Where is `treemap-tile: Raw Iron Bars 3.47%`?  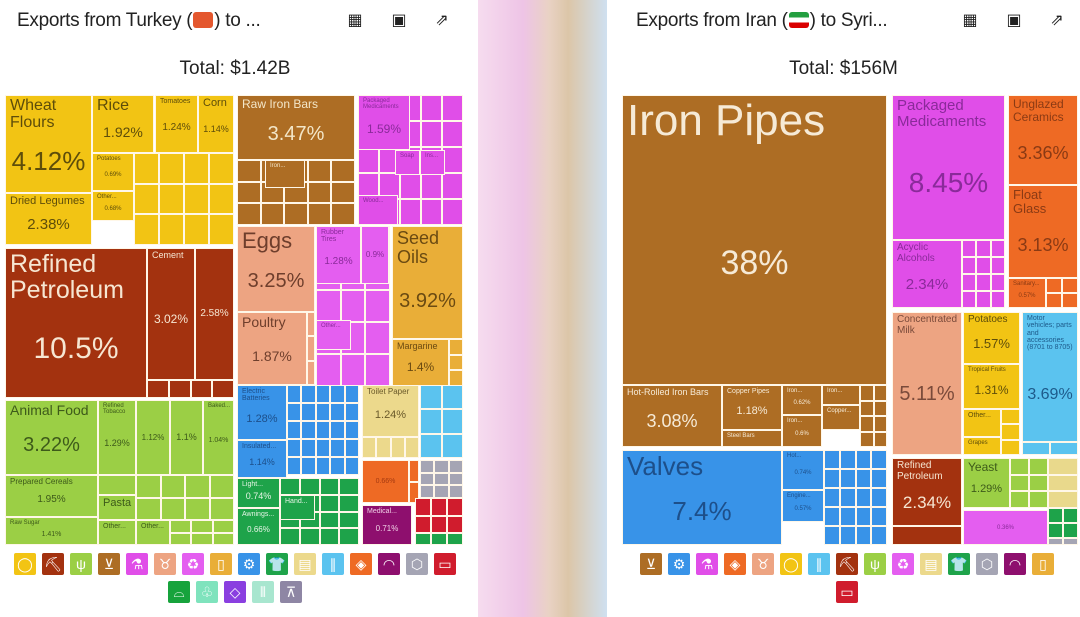 treemap-tile: Raw Iron Bars 3.47% is located at coordinates (296, 127).